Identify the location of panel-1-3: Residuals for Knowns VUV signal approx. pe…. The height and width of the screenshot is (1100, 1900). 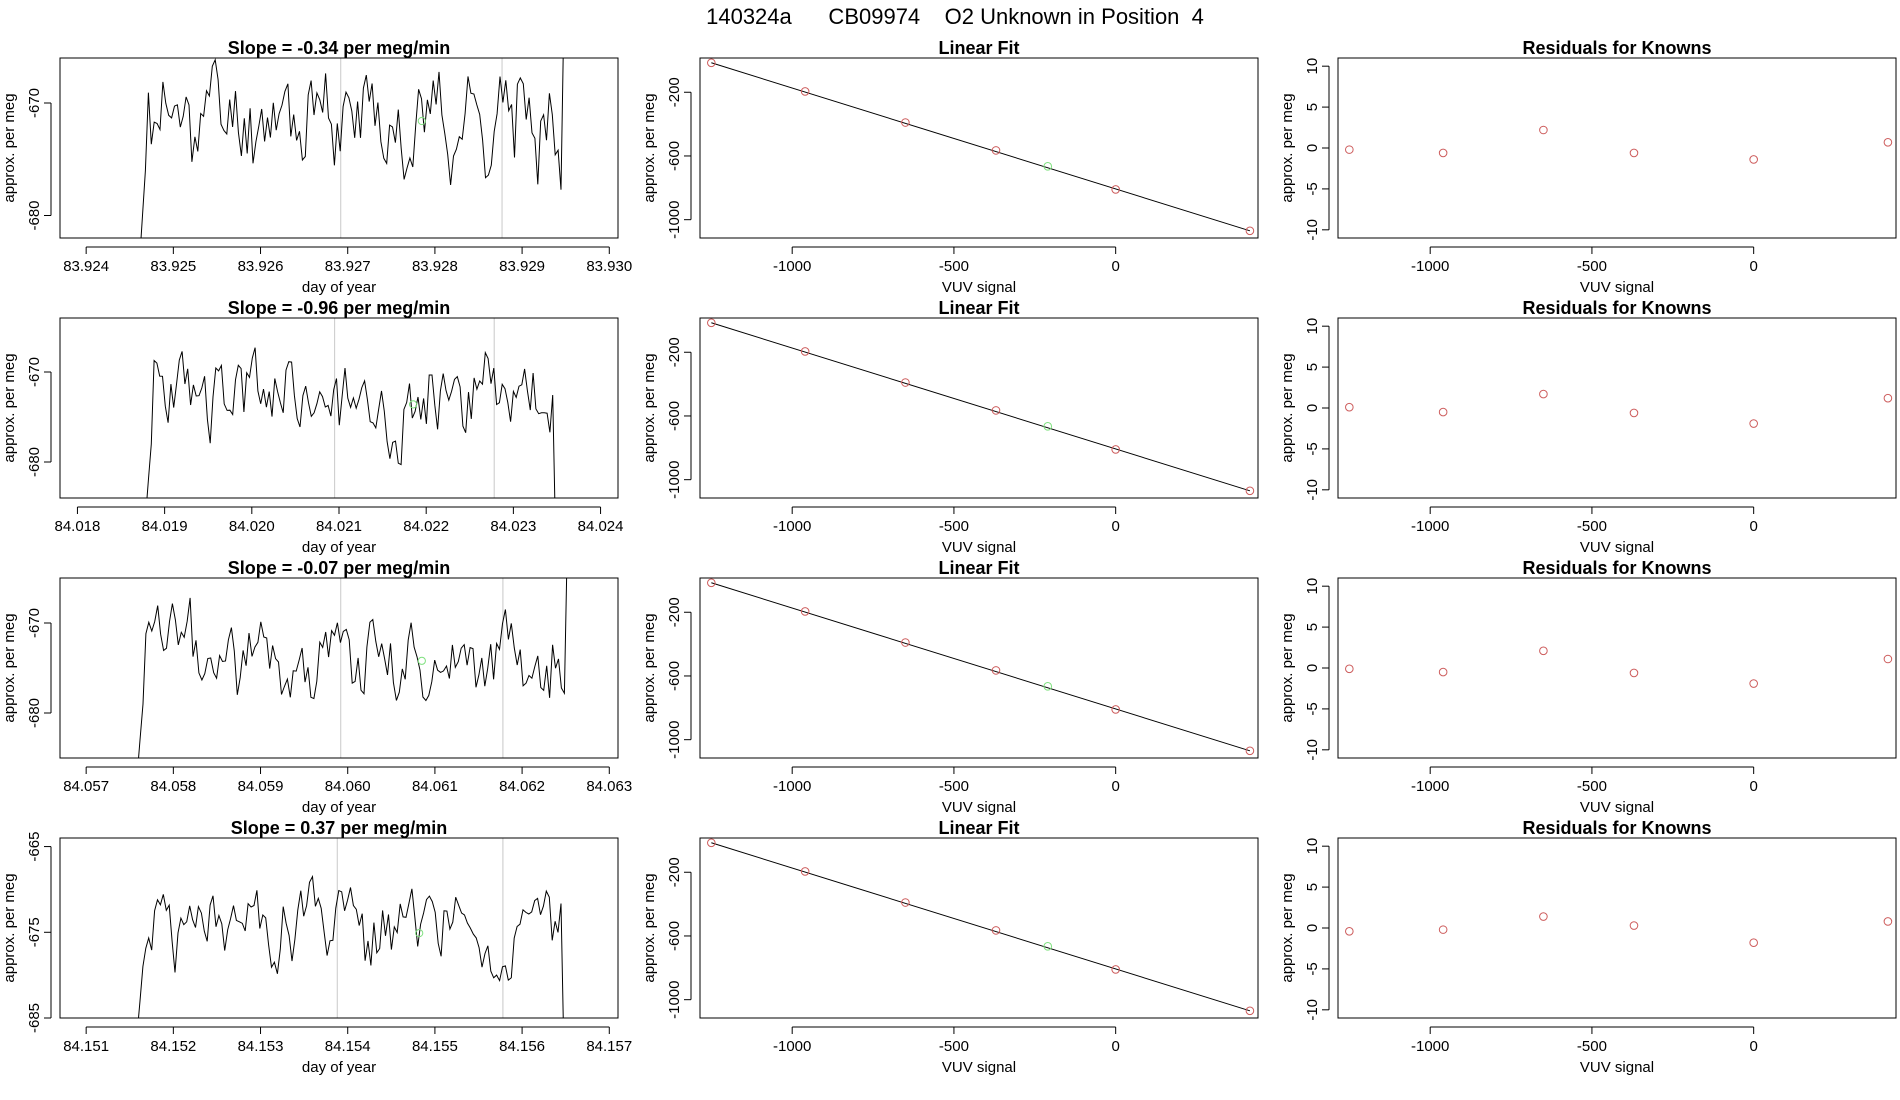
(1588, 167).